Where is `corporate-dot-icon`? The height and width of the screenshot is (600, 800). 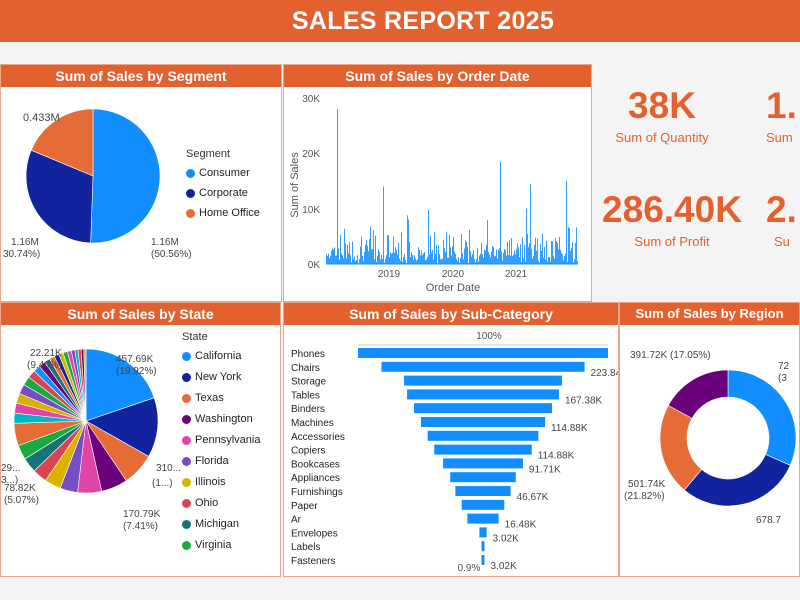 corporate-dot-icon is located at coordinates (190, 193).